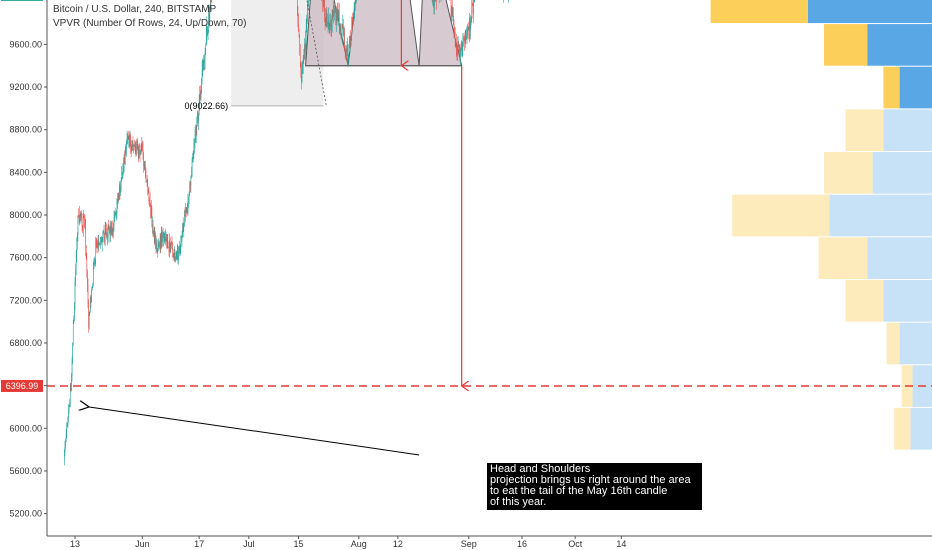  I want to click on bar-countdown-tag-bg, so click(22, 0).